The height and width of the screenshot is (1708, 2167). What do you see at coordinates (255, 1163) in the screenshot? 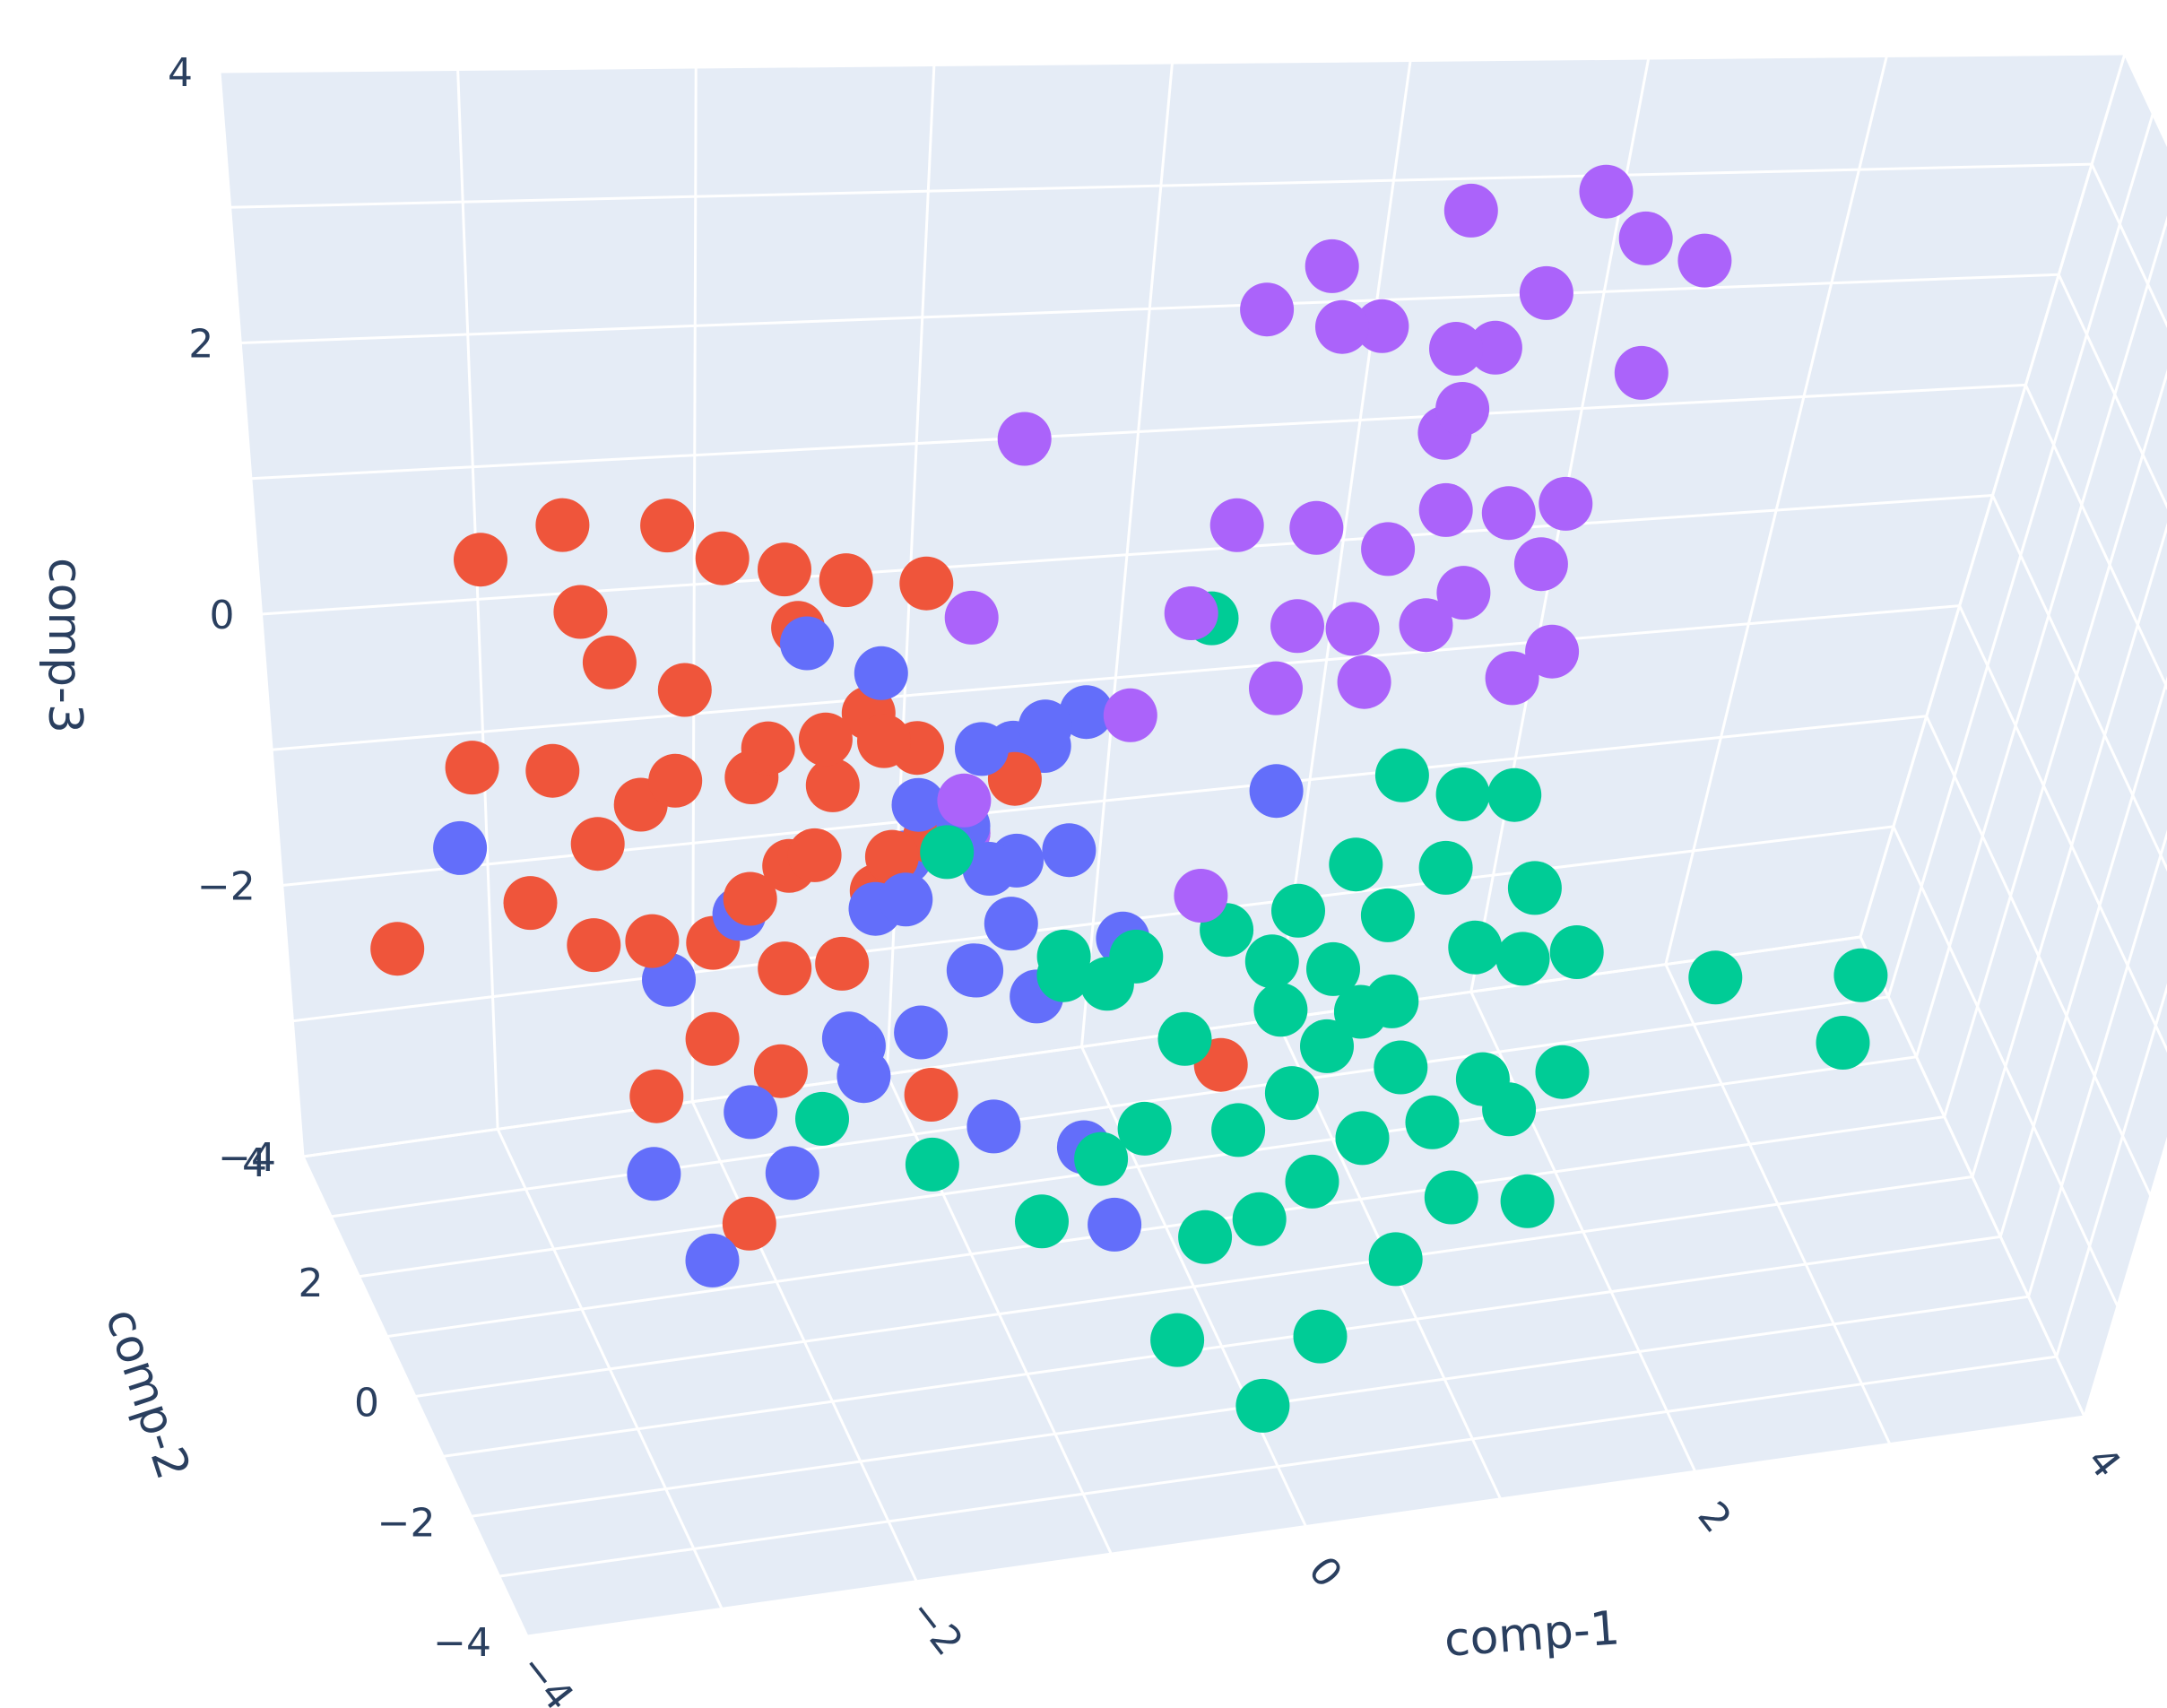
I see `y-tick-label: 4` at bounding box center [255, 1163].